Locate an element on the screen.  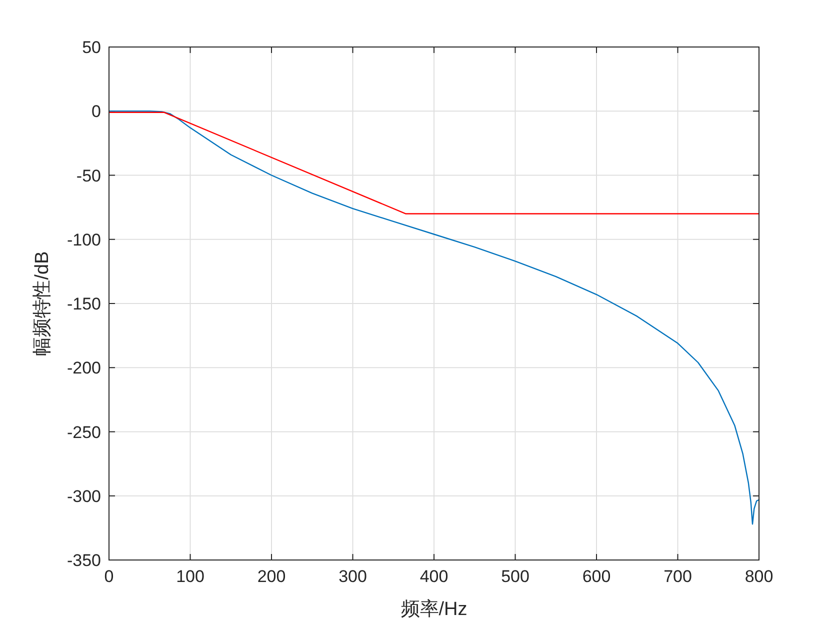
x-tick-label: 800 is located at coordinates (759, 576).